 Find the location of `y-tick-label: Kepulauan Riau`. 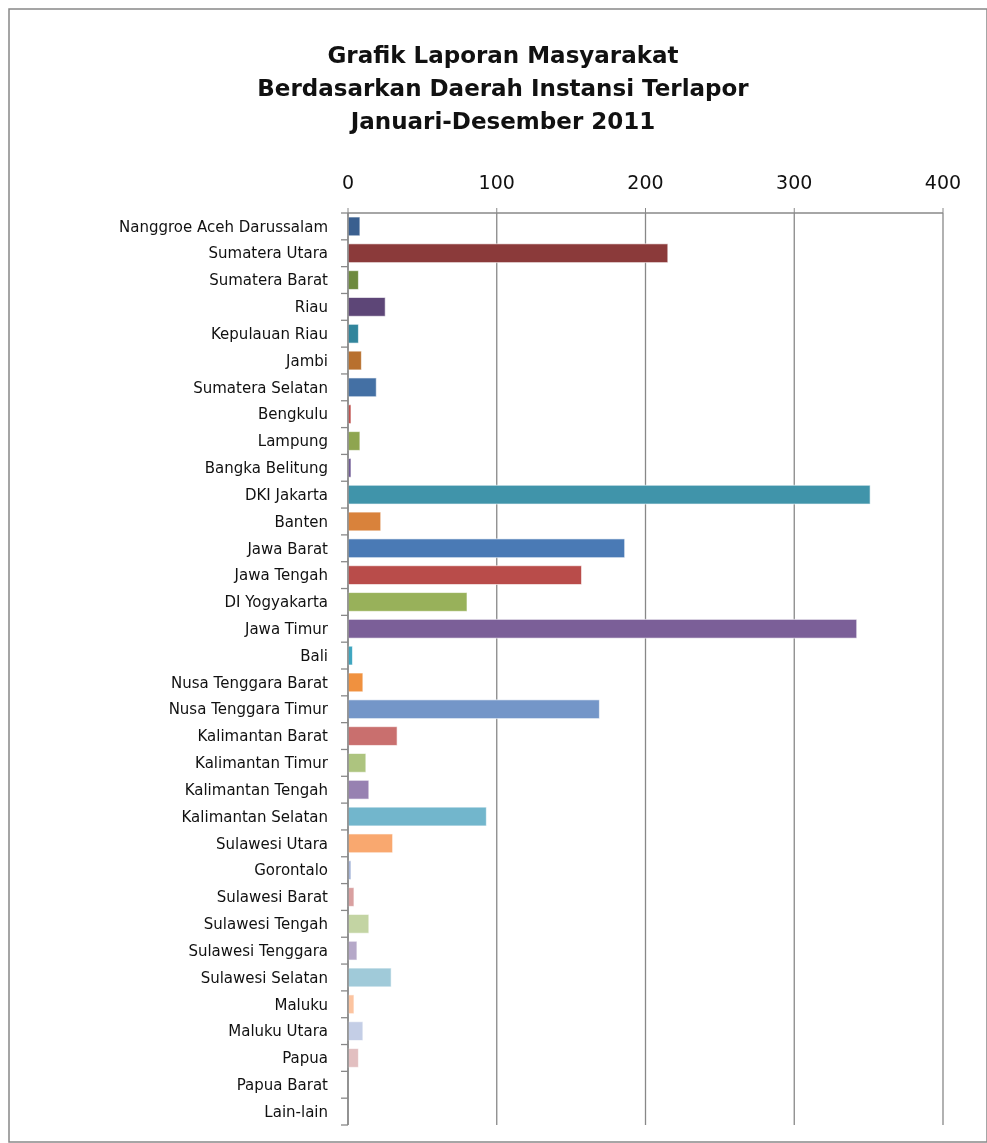

y-tick-label: Kepulauan Riau is located at coordinates (269, 333).